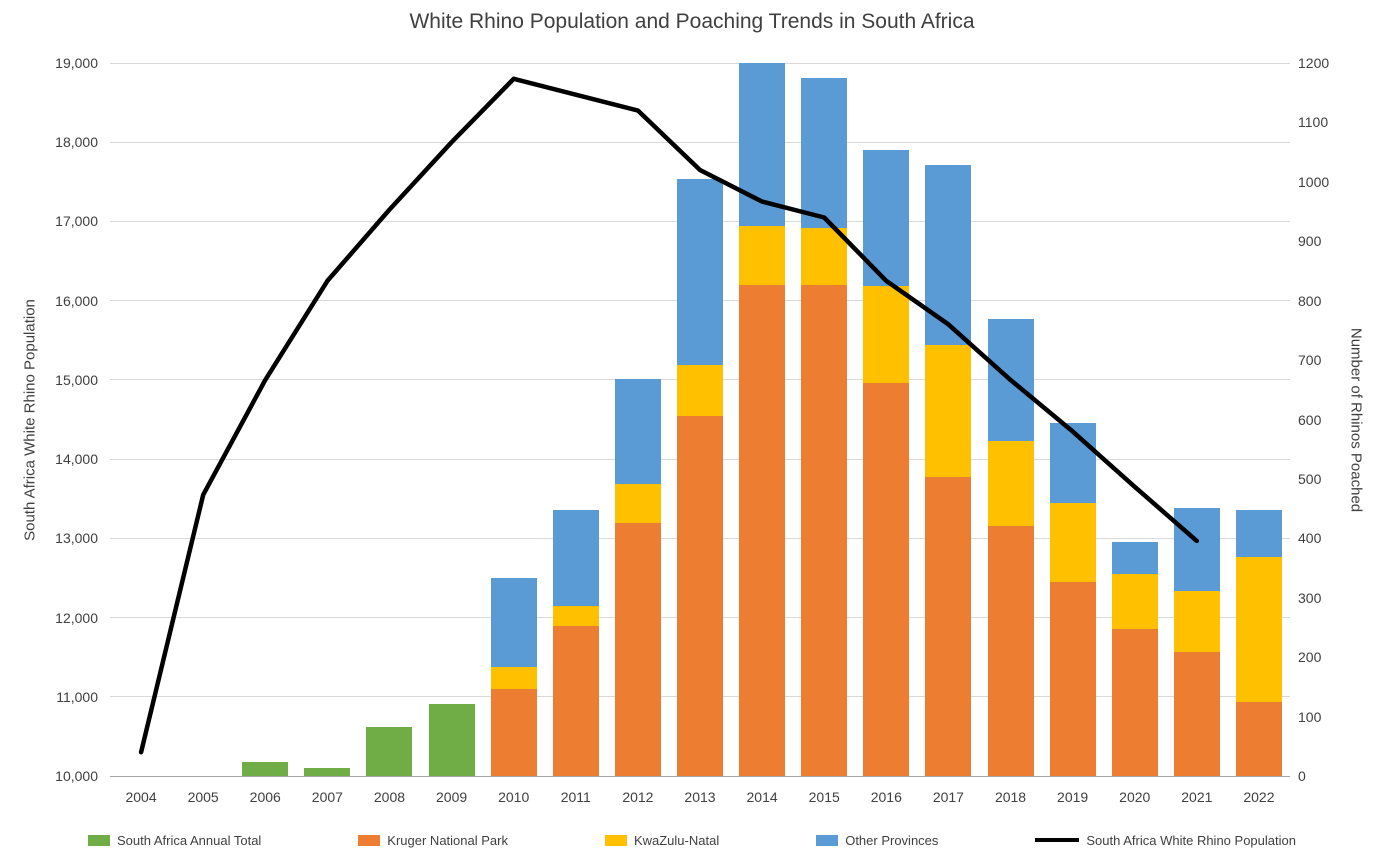 The width and height of the screenshot is (1384, 866). Describe the element at coordinates (700, 390) in the screenshot. I see `bar-segment-kzn-2013` at that location.